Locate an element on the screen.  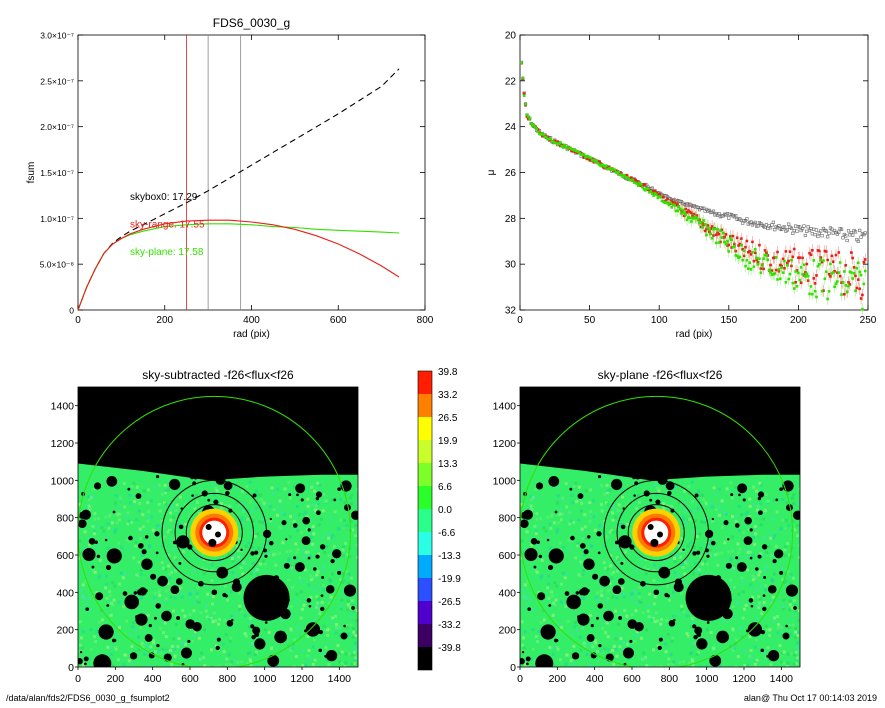
y-axis-label: μ is located at coordinates (491, 172).